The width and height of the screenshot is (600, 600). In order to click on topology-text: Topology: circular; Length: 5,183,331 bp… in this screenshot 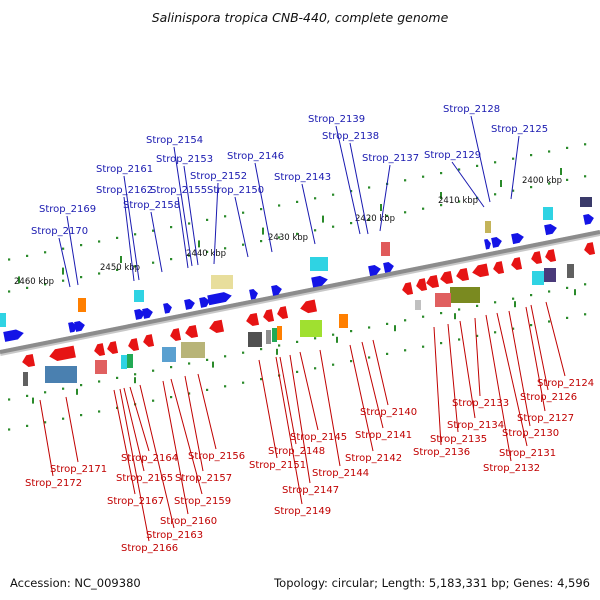, I will do `click(432, 583)`.